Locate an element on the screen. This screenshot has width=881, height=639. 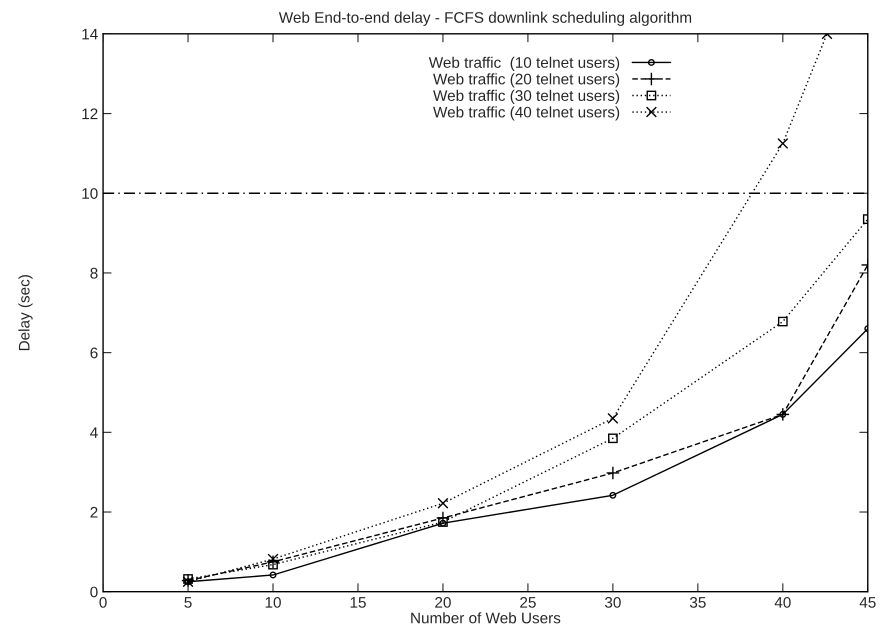
x-tick-label: 5 is located at coordinates (188, 602).